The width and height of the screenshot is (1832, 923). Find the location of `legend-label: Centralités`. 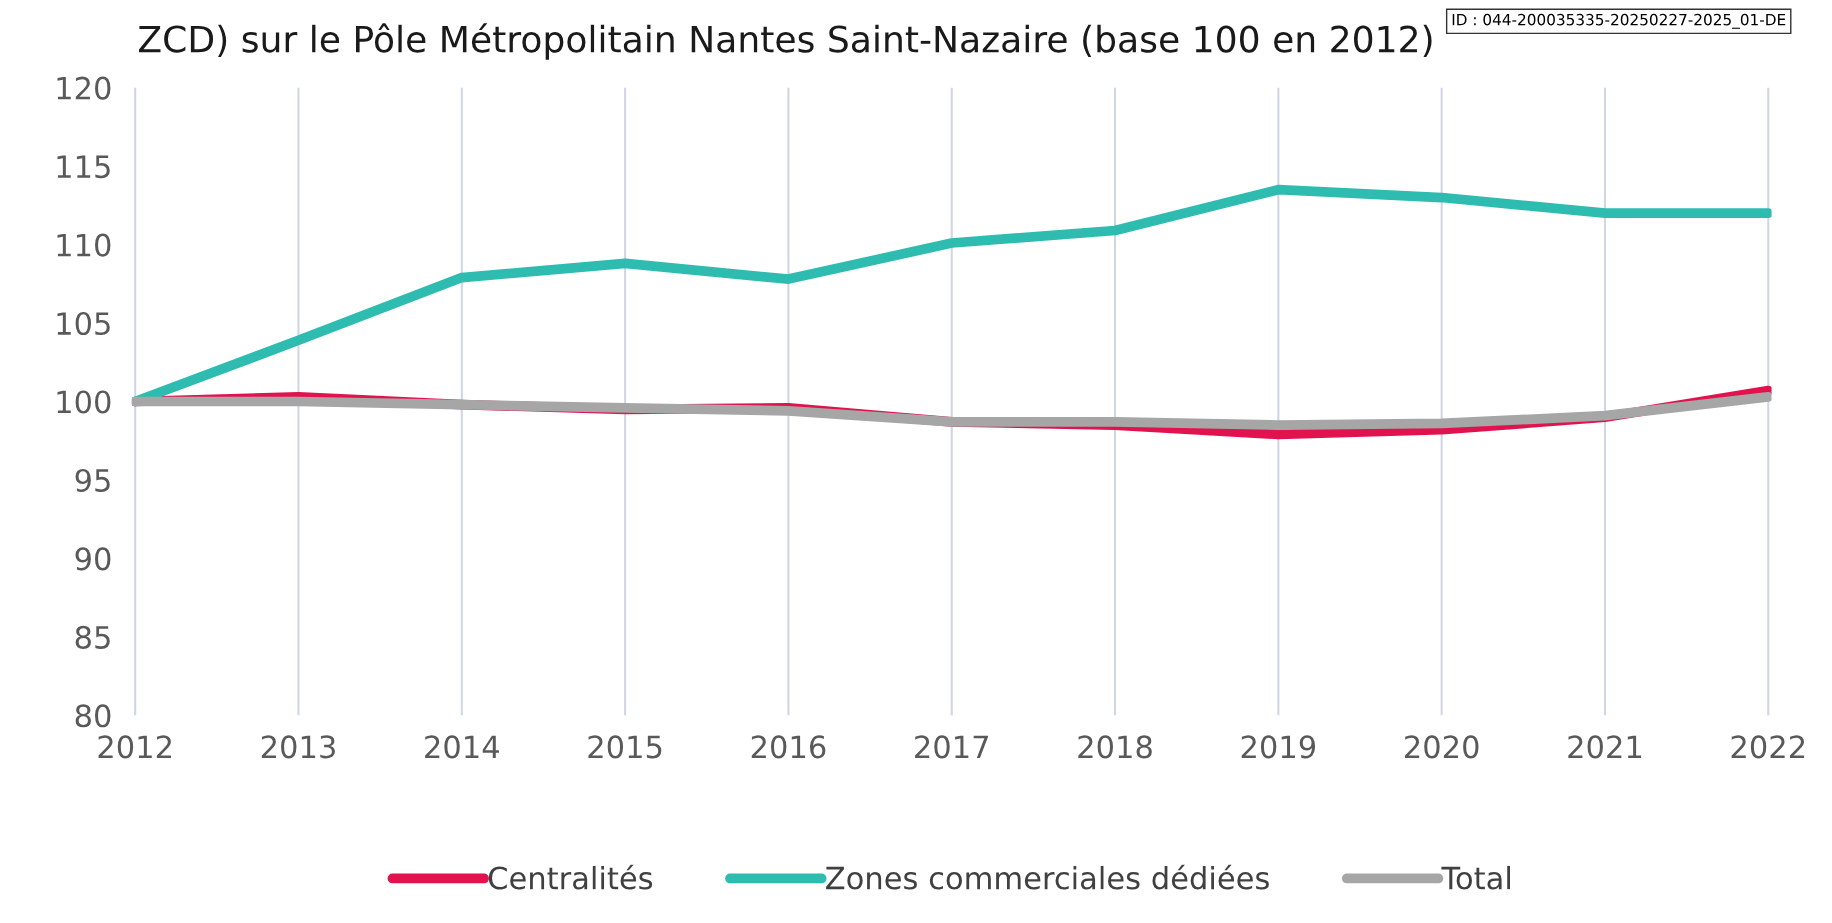

legend-label: Centralités is located at coordinates (570, 877).